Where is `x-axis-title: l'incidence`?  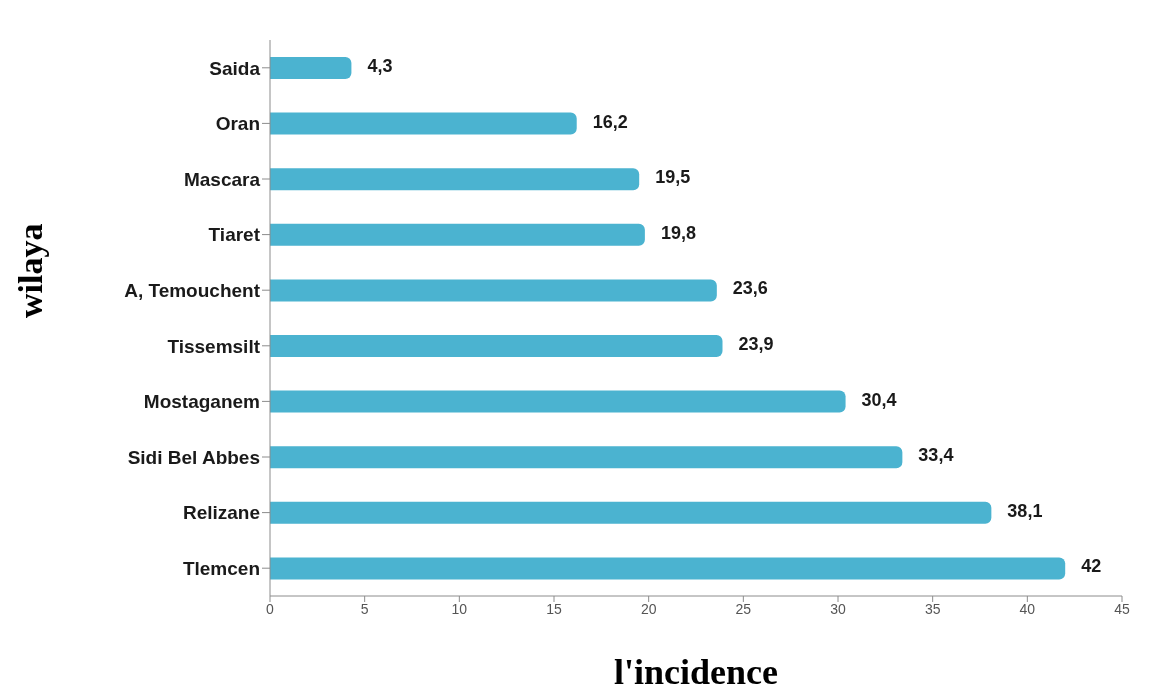 x-axis-title: l'incidence is located at coordinates (696, 672).